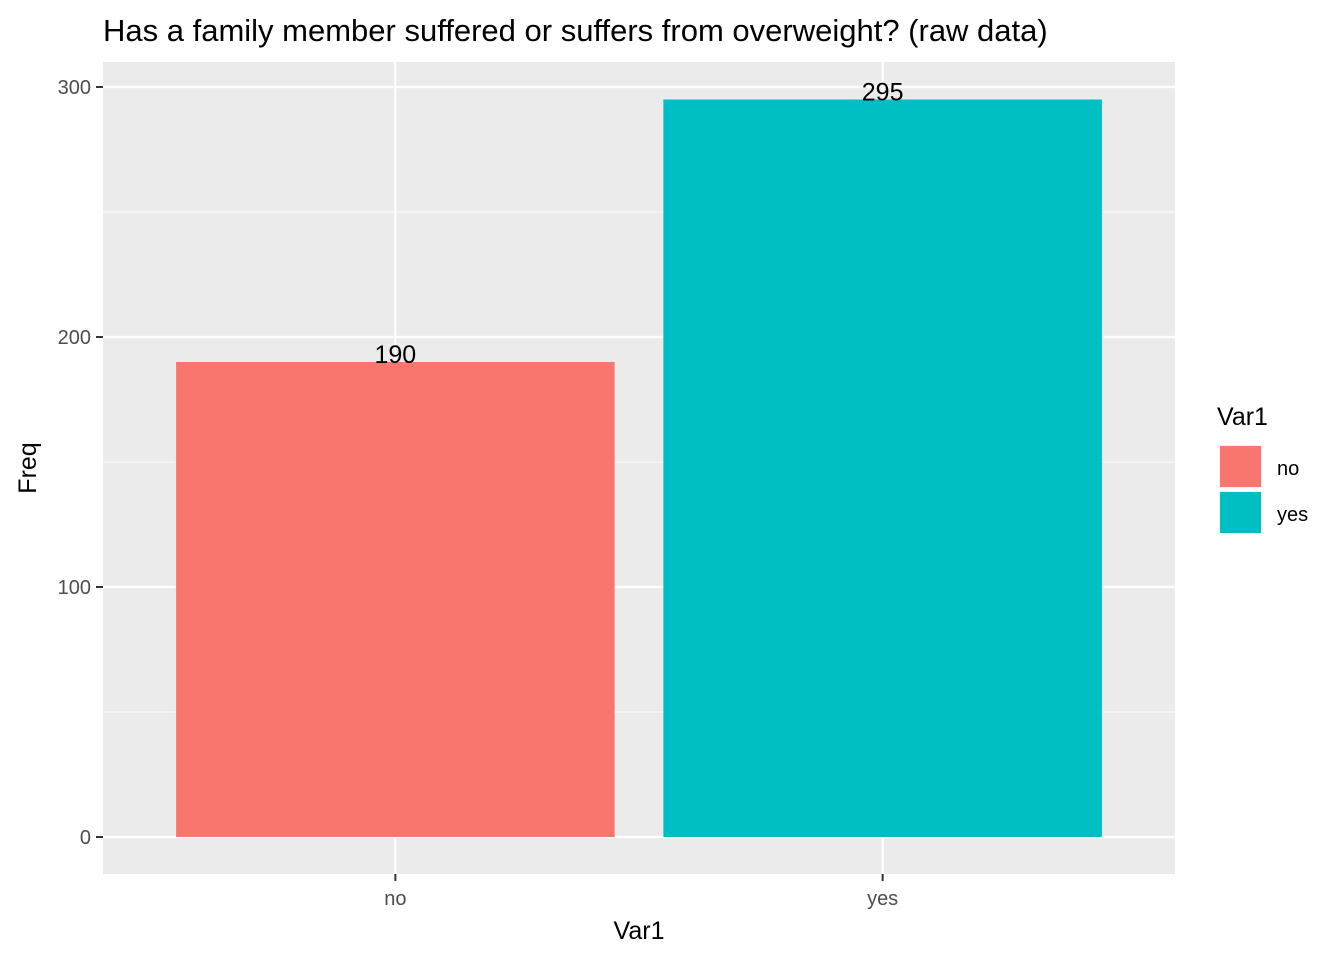  What do you see at coordinates (639, 931) in the screenshot?
I see `x-axis-title: Var1` at bounding box center [639, 931].